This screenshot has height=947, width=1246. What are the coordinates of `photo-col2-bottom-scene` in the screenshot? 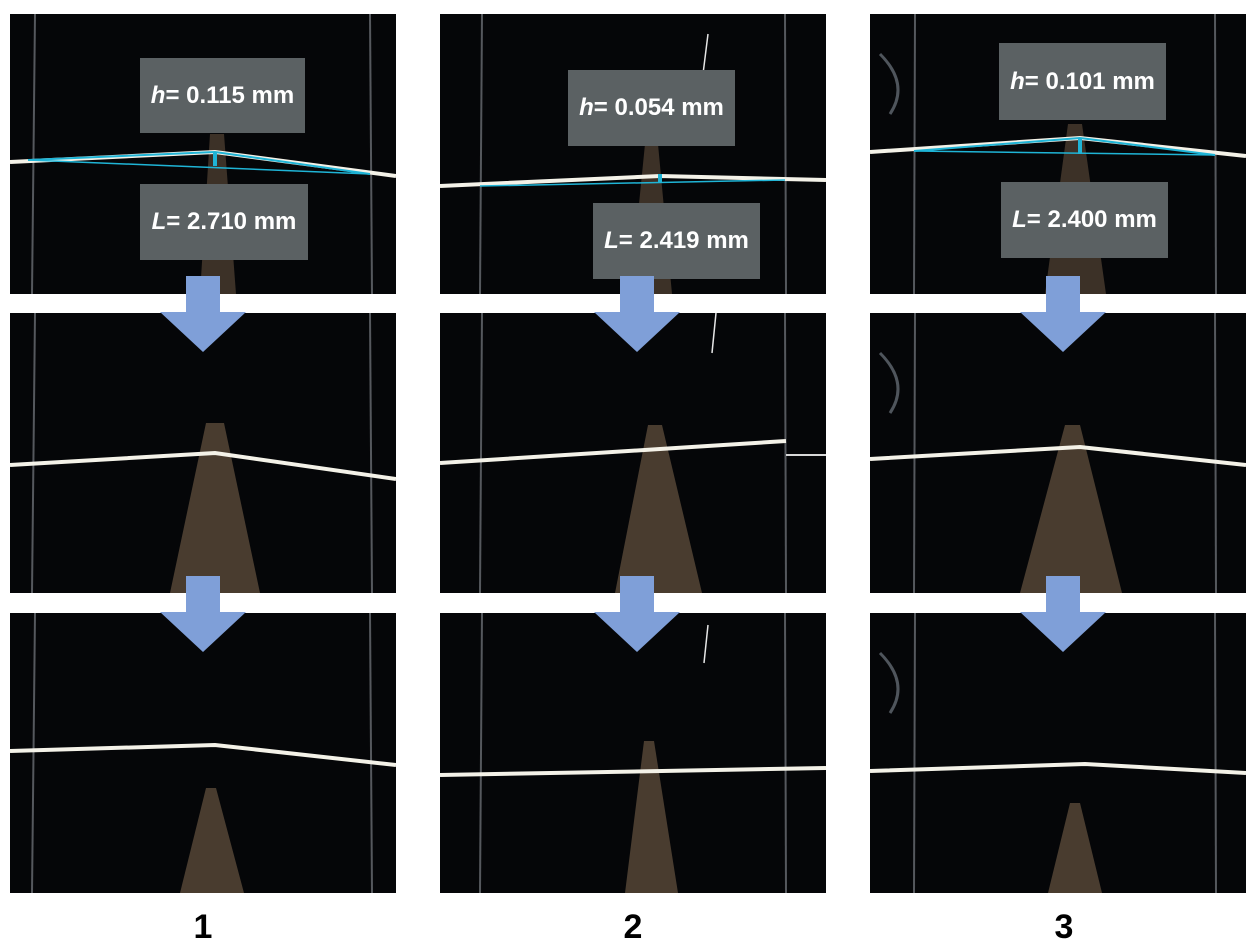 It's located at (633, 753).